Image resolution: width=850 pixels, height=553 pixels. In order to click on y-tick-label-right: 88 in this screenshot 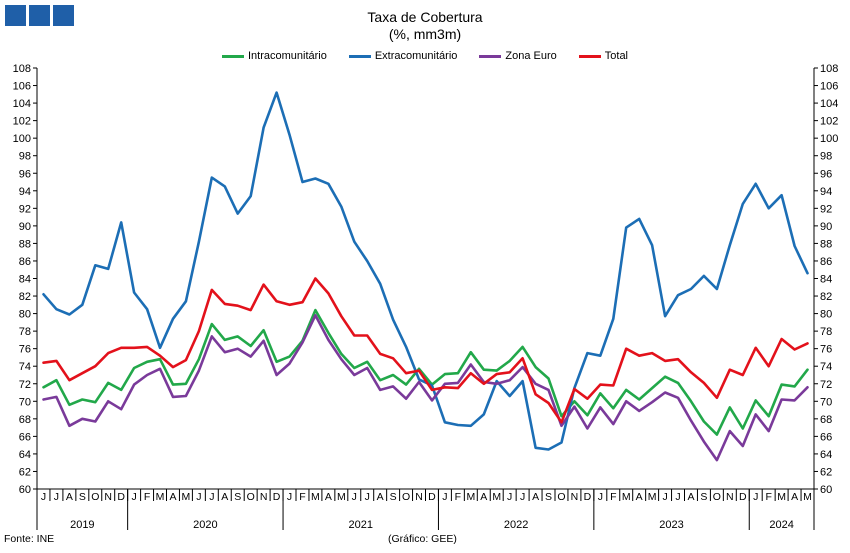, I will do `click(826, 244)`.